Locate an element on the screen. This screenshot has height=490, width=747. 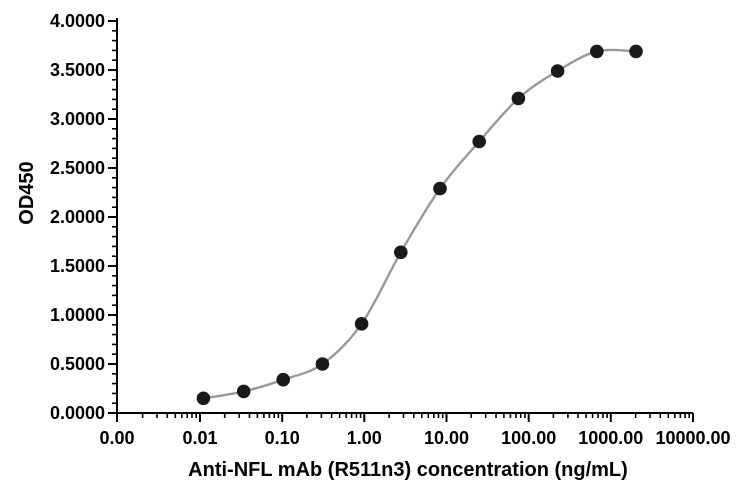
x-tick-label: 100.00 is located at coordinates (528, 438).